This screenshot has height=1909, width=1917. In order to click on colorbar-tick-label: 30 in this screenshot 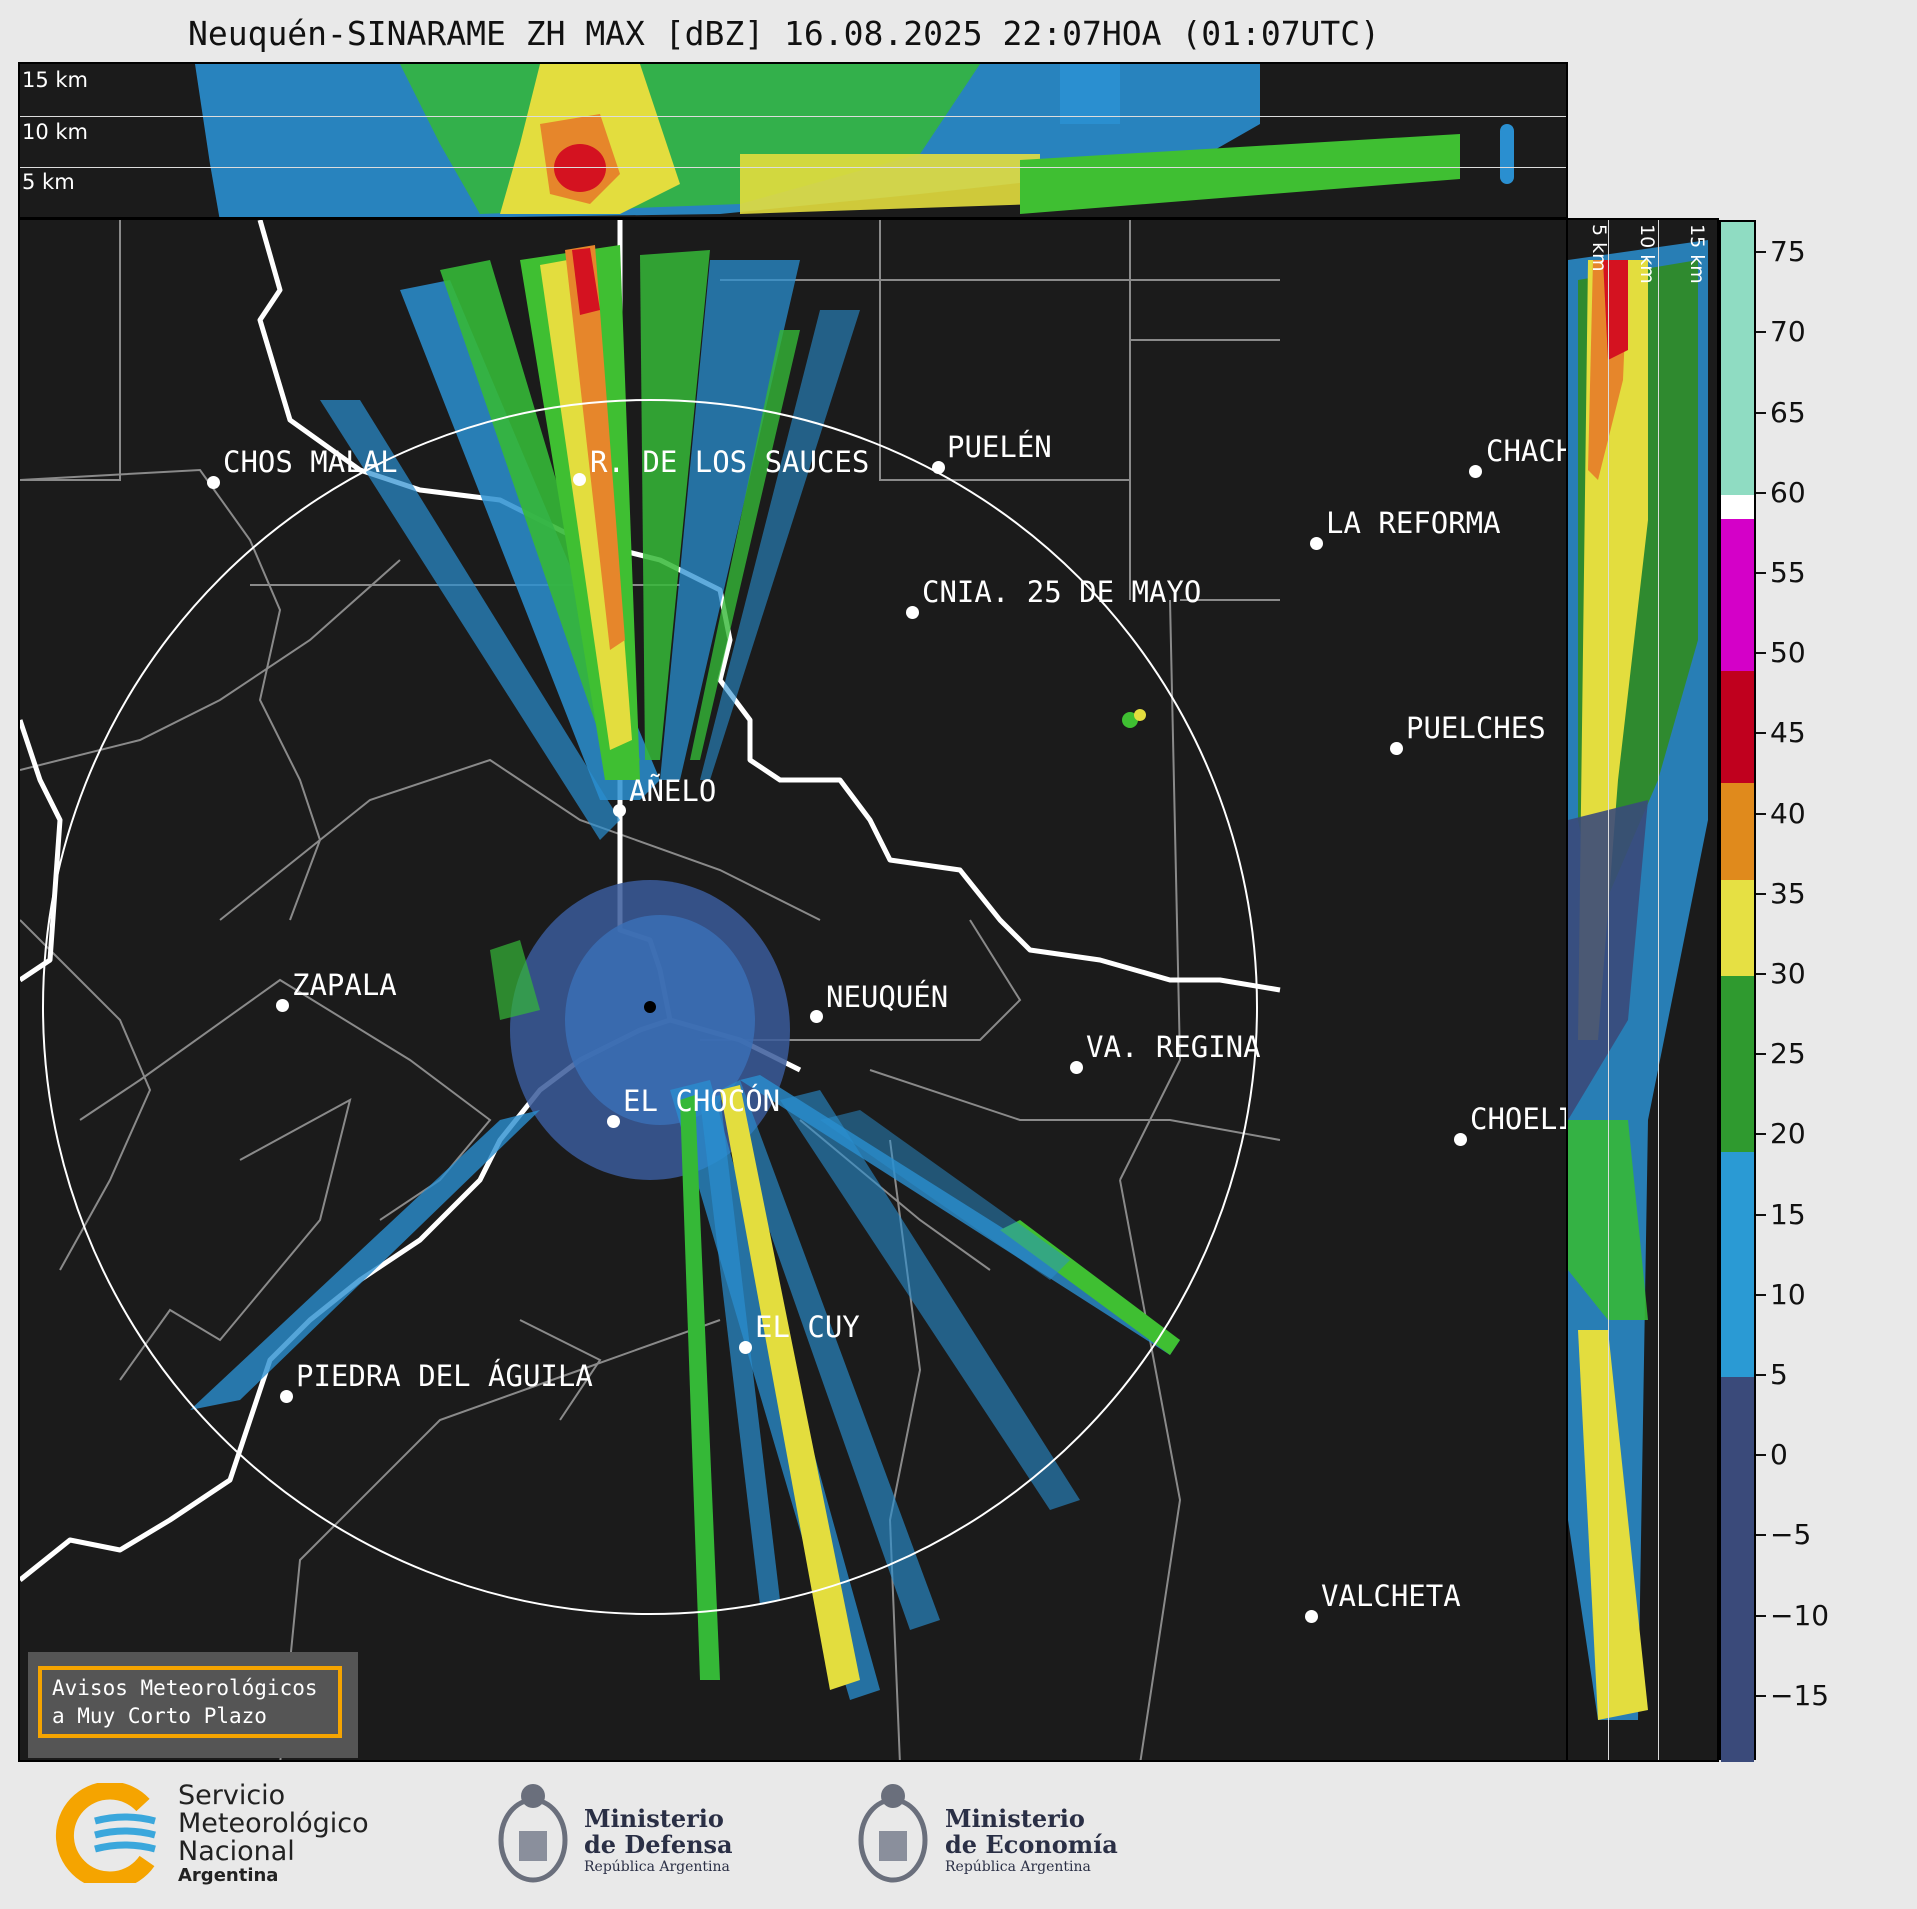, I will do `click(1788, 973)`.